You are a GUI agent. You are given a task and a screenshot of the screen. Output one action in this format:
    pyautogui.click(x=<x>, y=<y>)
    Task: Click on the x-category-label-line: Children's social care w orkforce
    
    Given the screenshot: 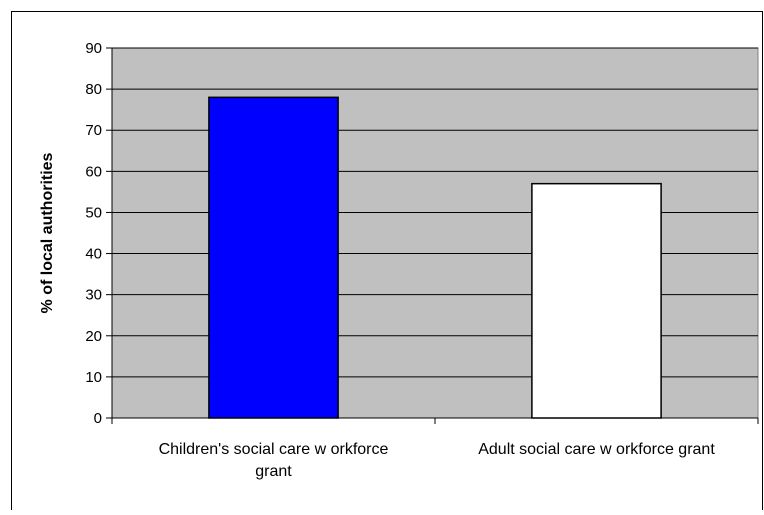 What is the action you would take?
    pyautogui.click(x=274, y=449)
    